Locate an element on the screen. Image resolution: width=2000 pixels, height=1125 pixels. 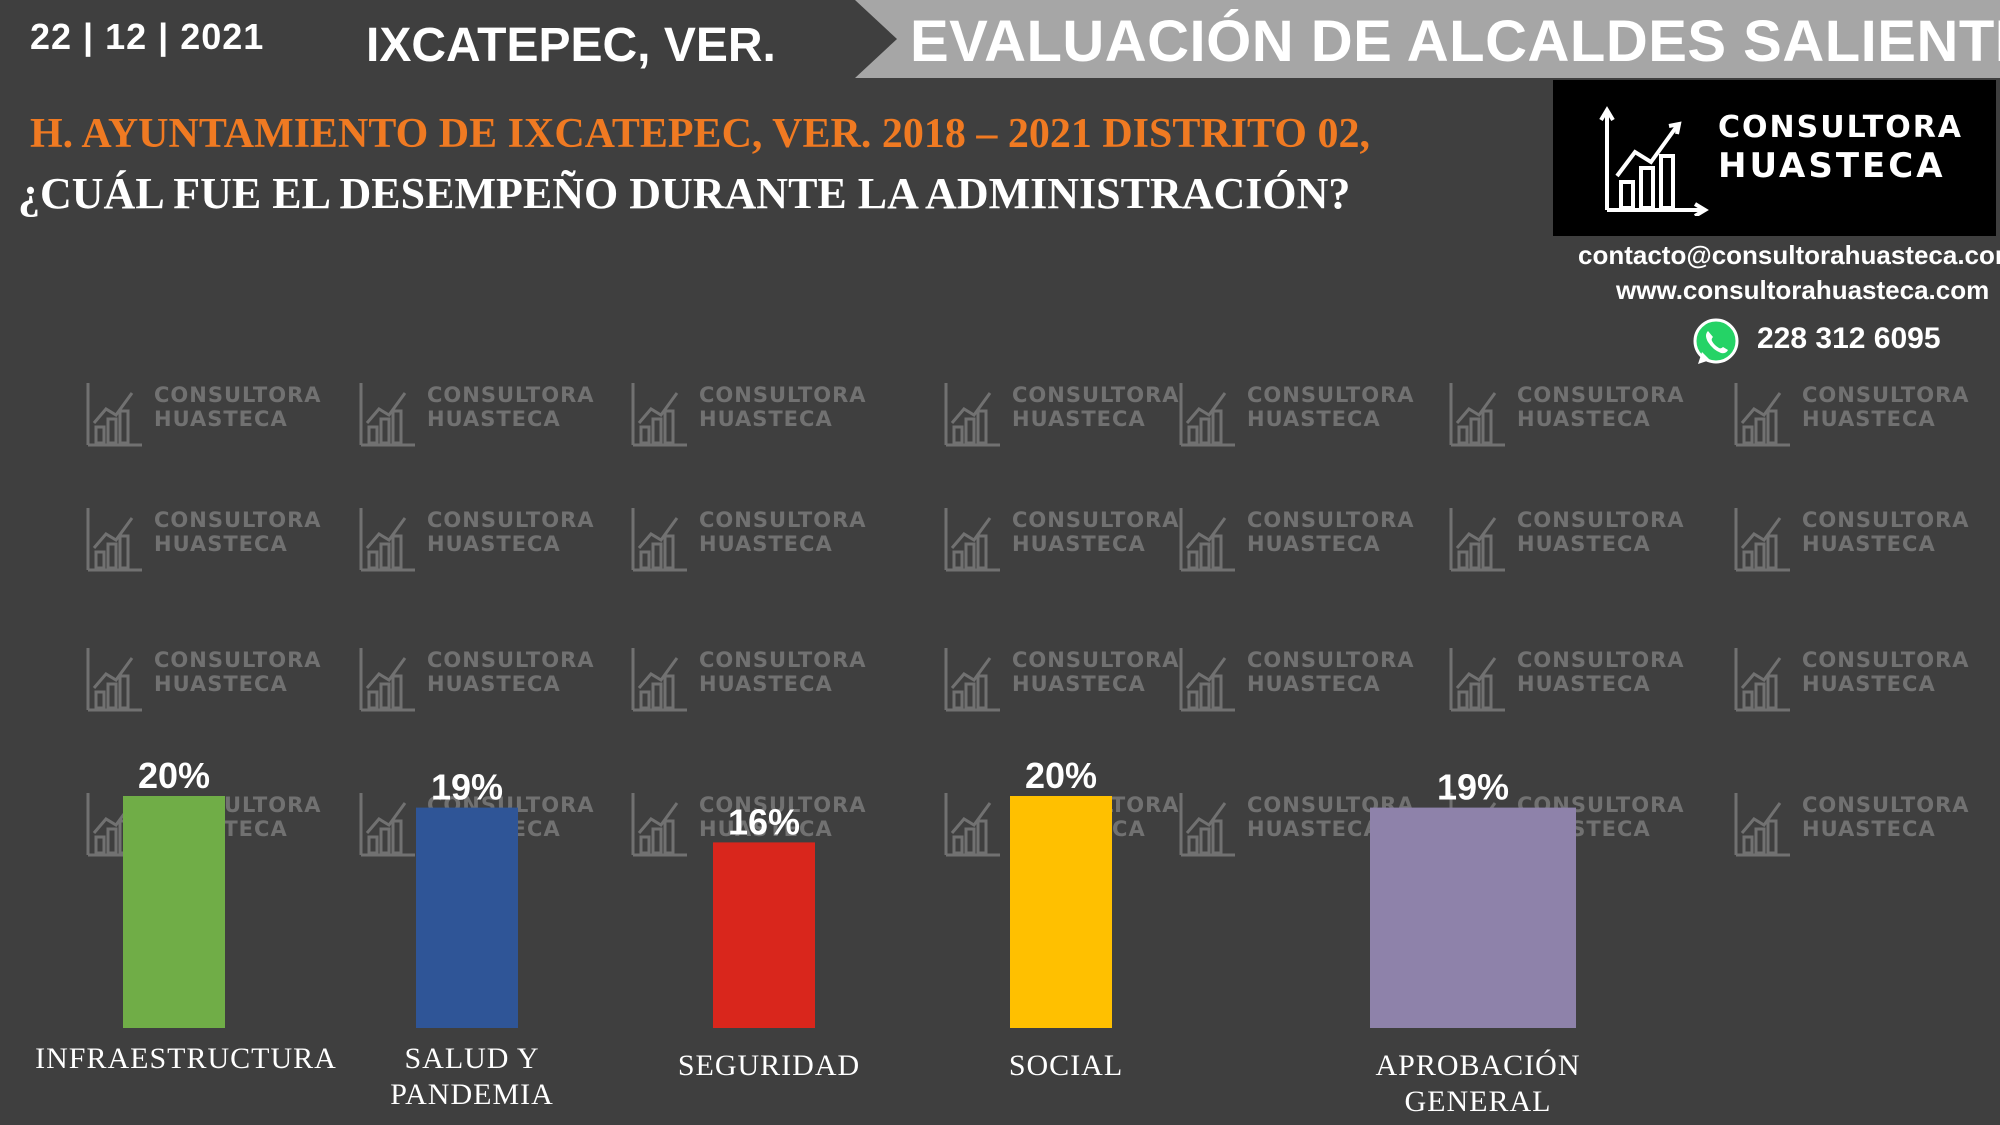
data-label-4: 19% is located at coordinates (1473, 787).